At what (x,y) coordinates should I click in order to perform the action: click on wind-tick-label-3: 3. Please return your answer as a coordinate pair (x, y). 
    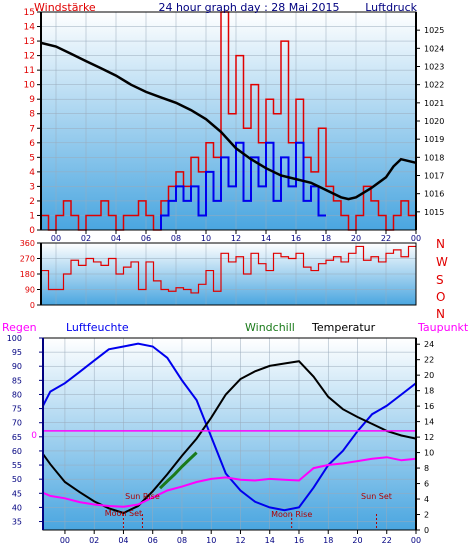
    Looking at the image, I should click on (32, 187).